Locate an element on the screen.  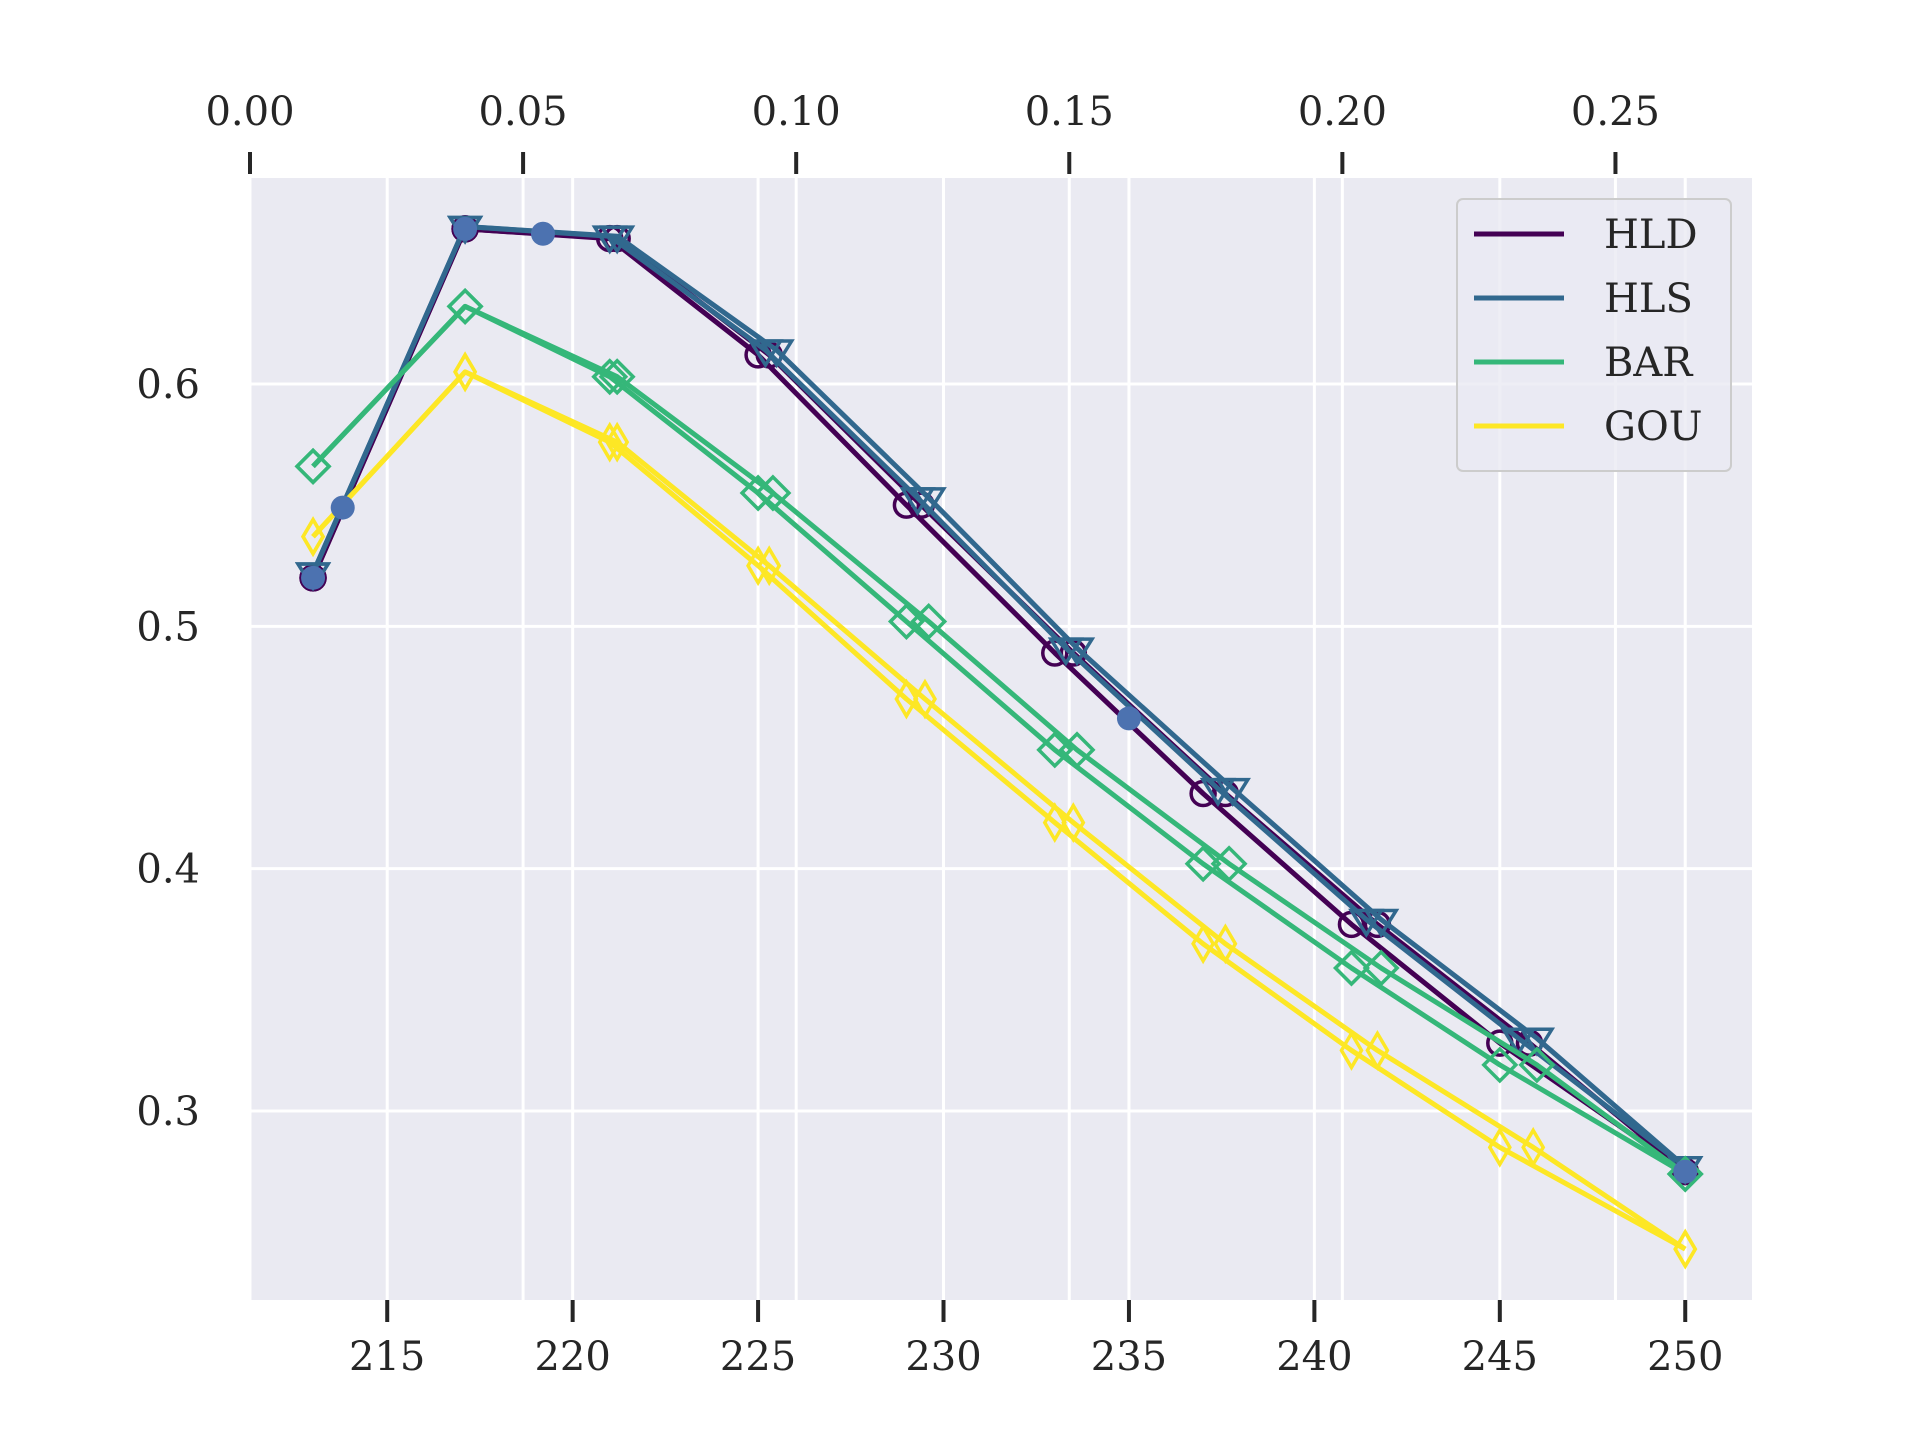
bottom-tick-label: 235 is located at coordinates (1129, 1357).